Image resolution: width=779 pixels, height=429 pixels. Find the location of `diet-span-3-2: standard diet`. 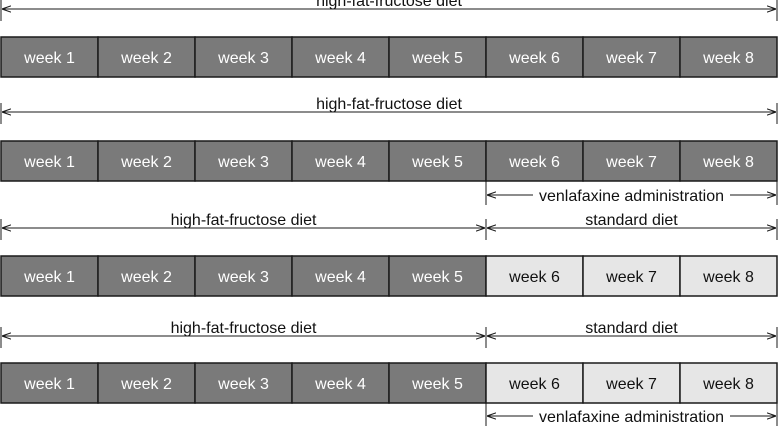

diet-span-3-2: standard diet is located at coordinates (631, 226).